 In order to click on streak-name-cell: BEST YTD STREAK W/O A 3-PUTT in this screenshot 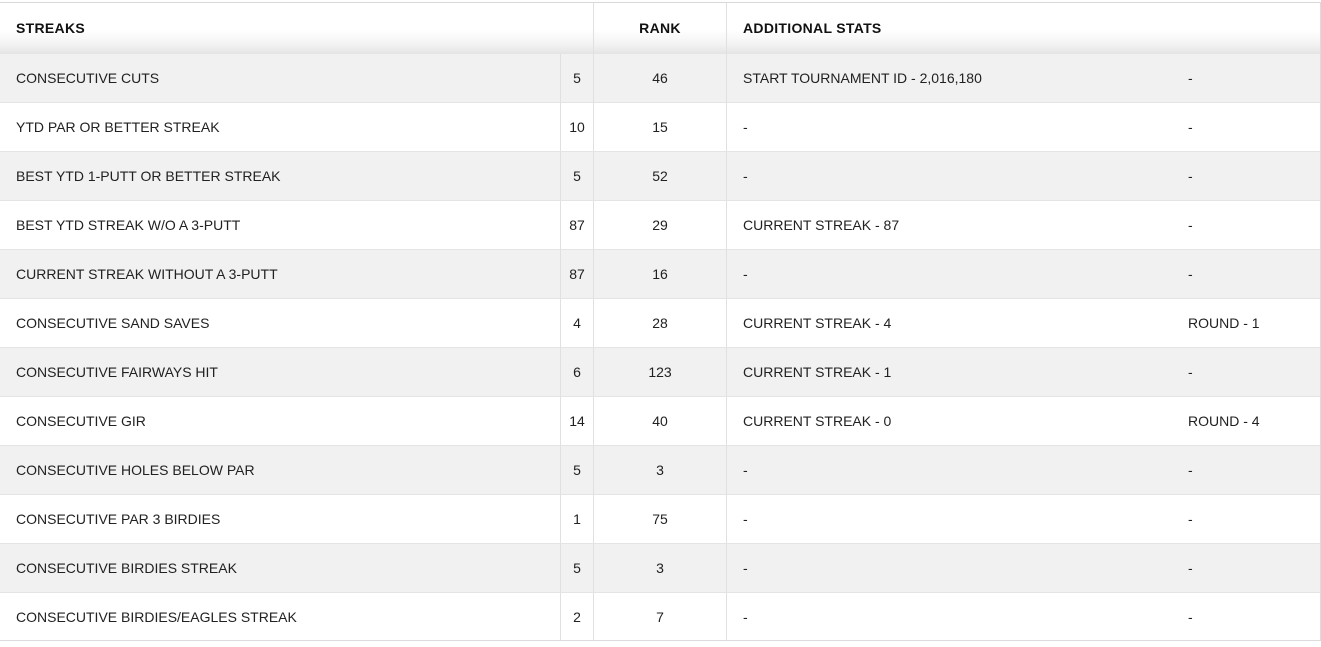, I will do `click(128, 225)`.